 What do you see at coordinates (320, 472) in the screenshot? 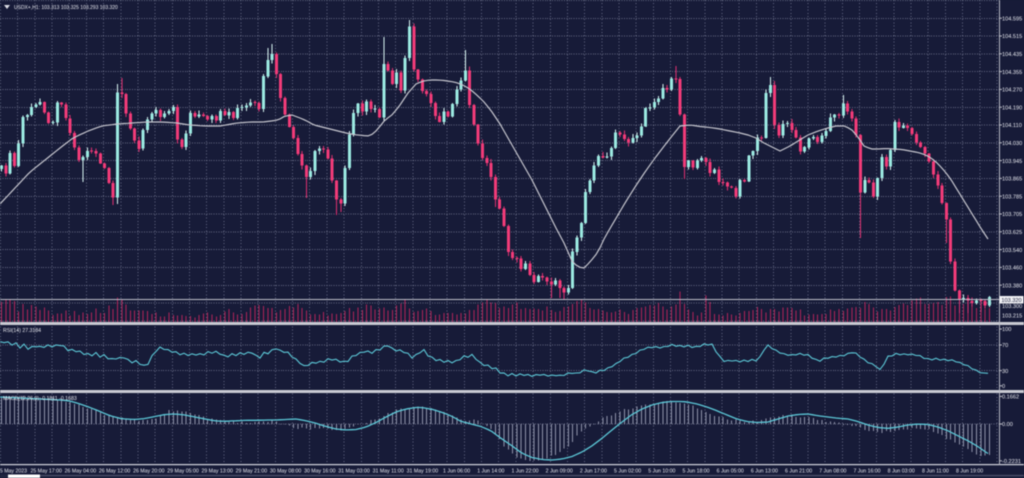
I see `svg-text: 30 May 16:00` at bounding box center [320, 472].